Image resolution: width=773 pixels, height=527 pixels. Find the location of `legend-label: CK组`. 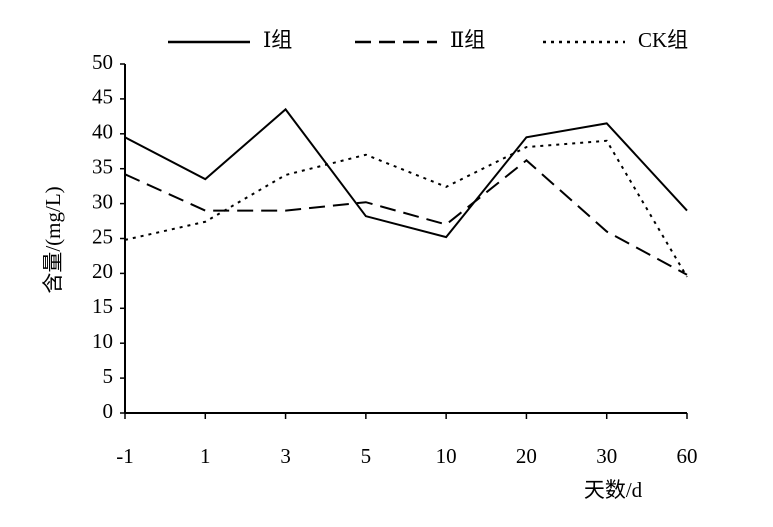

legend-label: CK组 is located at coordinates (663, 40).